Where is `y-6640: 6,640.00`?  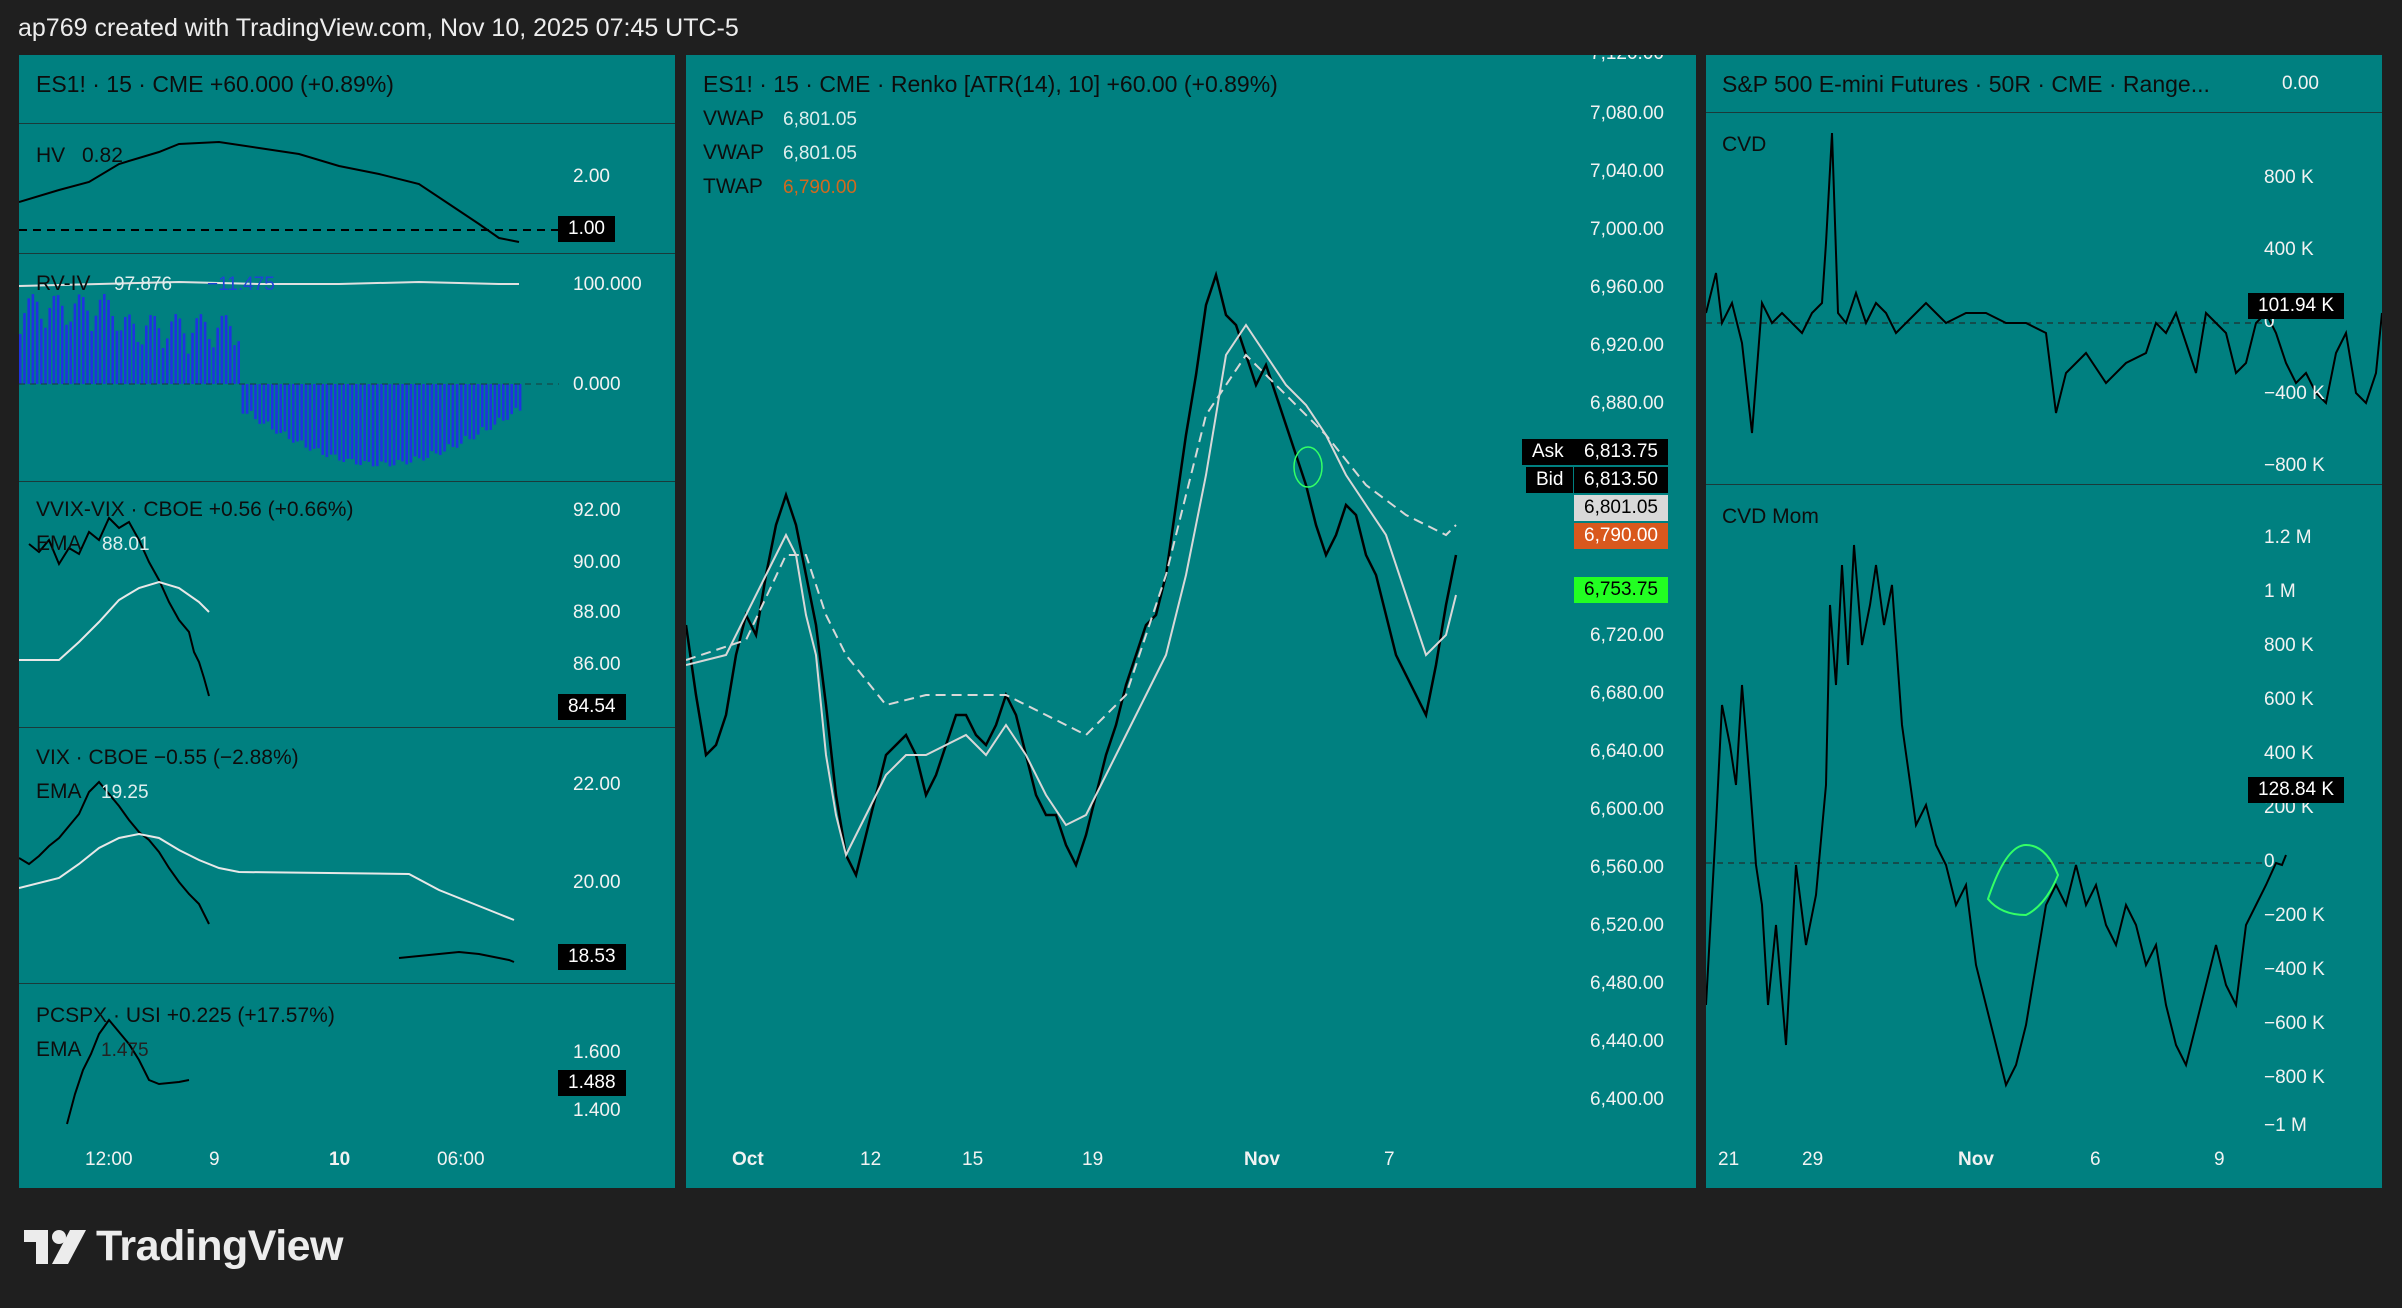 y-6640: 6,640.00 is located at coordinates (1627, 751).